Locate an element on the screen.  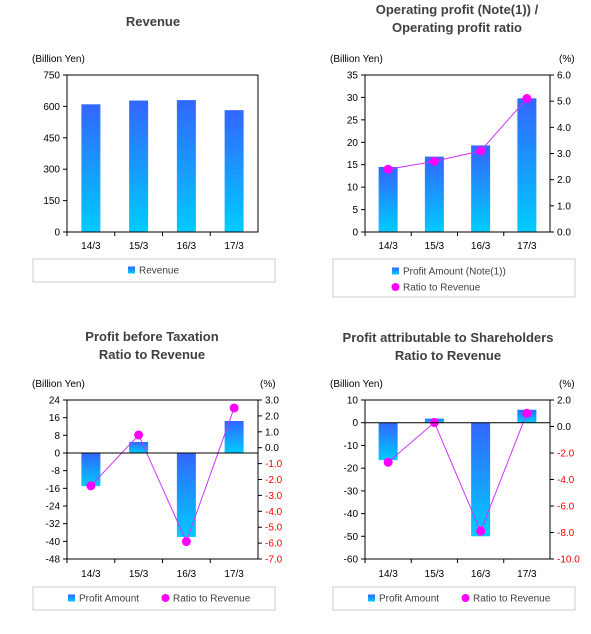
y-tick-label: -50 is located at coordinates (351, 537).